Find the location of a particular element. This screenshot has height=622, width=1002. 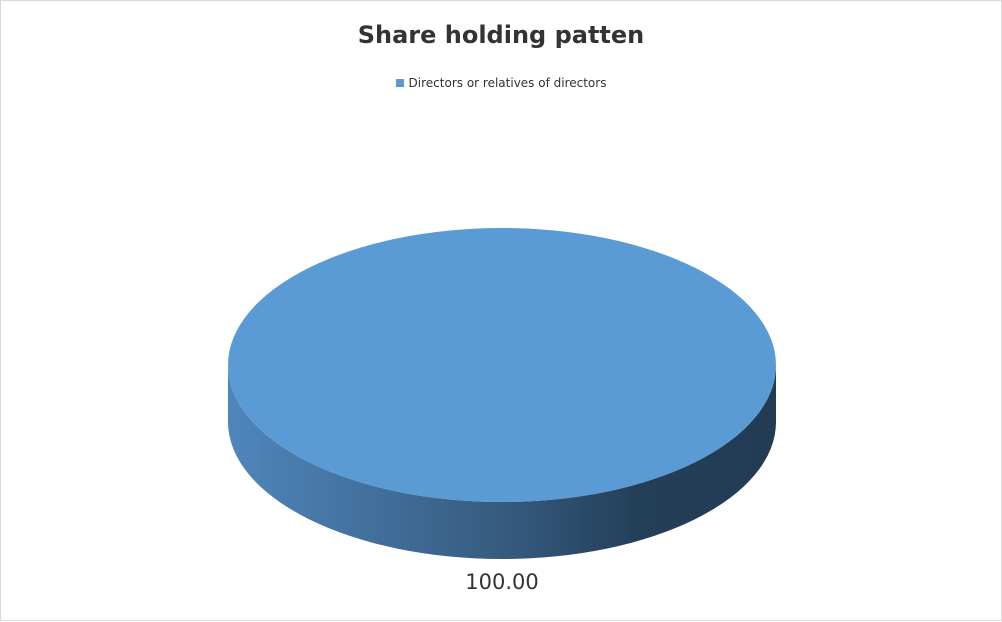

legend-swatch is located at coordinates (399, 83).